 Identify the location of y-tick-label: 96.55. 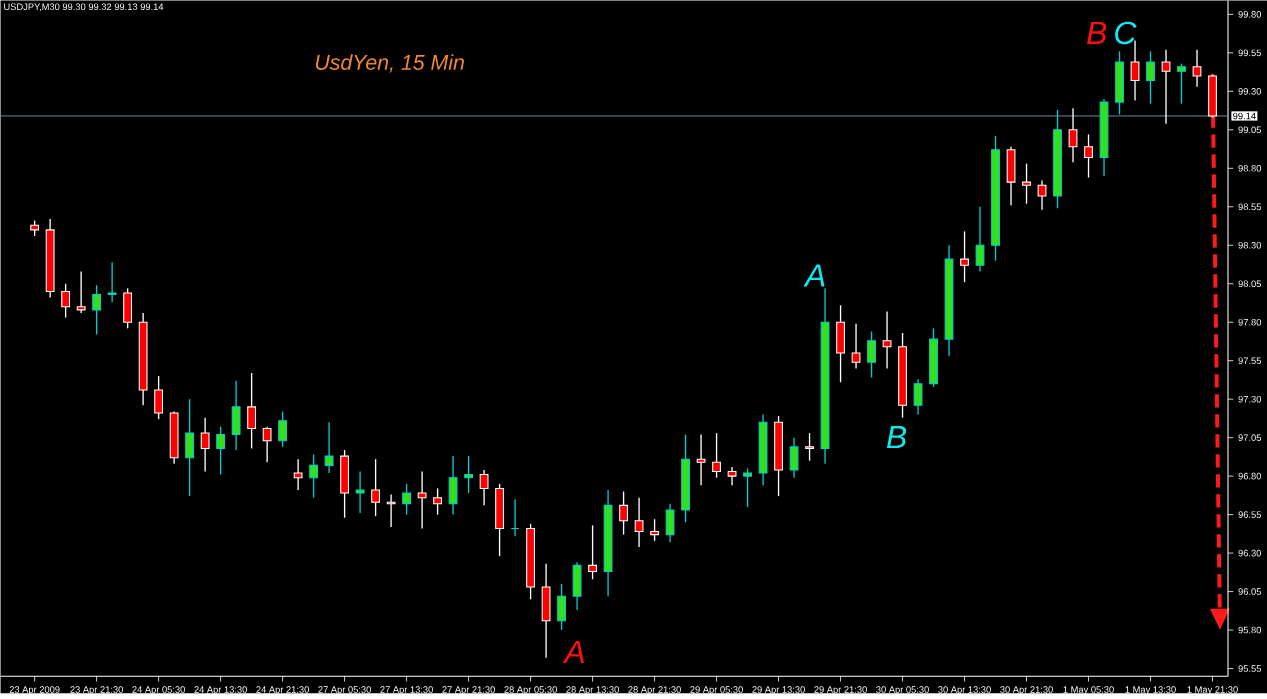
(1249, 514).